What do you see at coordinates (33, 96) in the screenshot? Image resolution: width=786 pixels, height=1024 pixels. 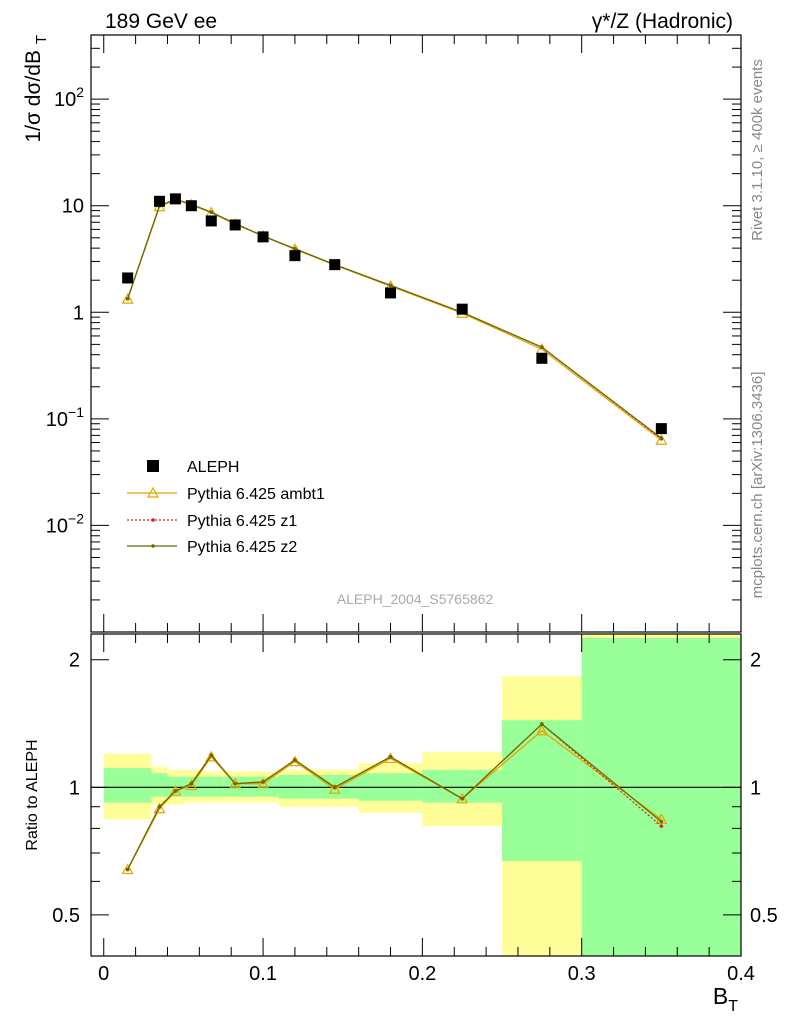 I see `main-ylabel-text: 1/σ dσ/dB` at bounding box center [33, 96].